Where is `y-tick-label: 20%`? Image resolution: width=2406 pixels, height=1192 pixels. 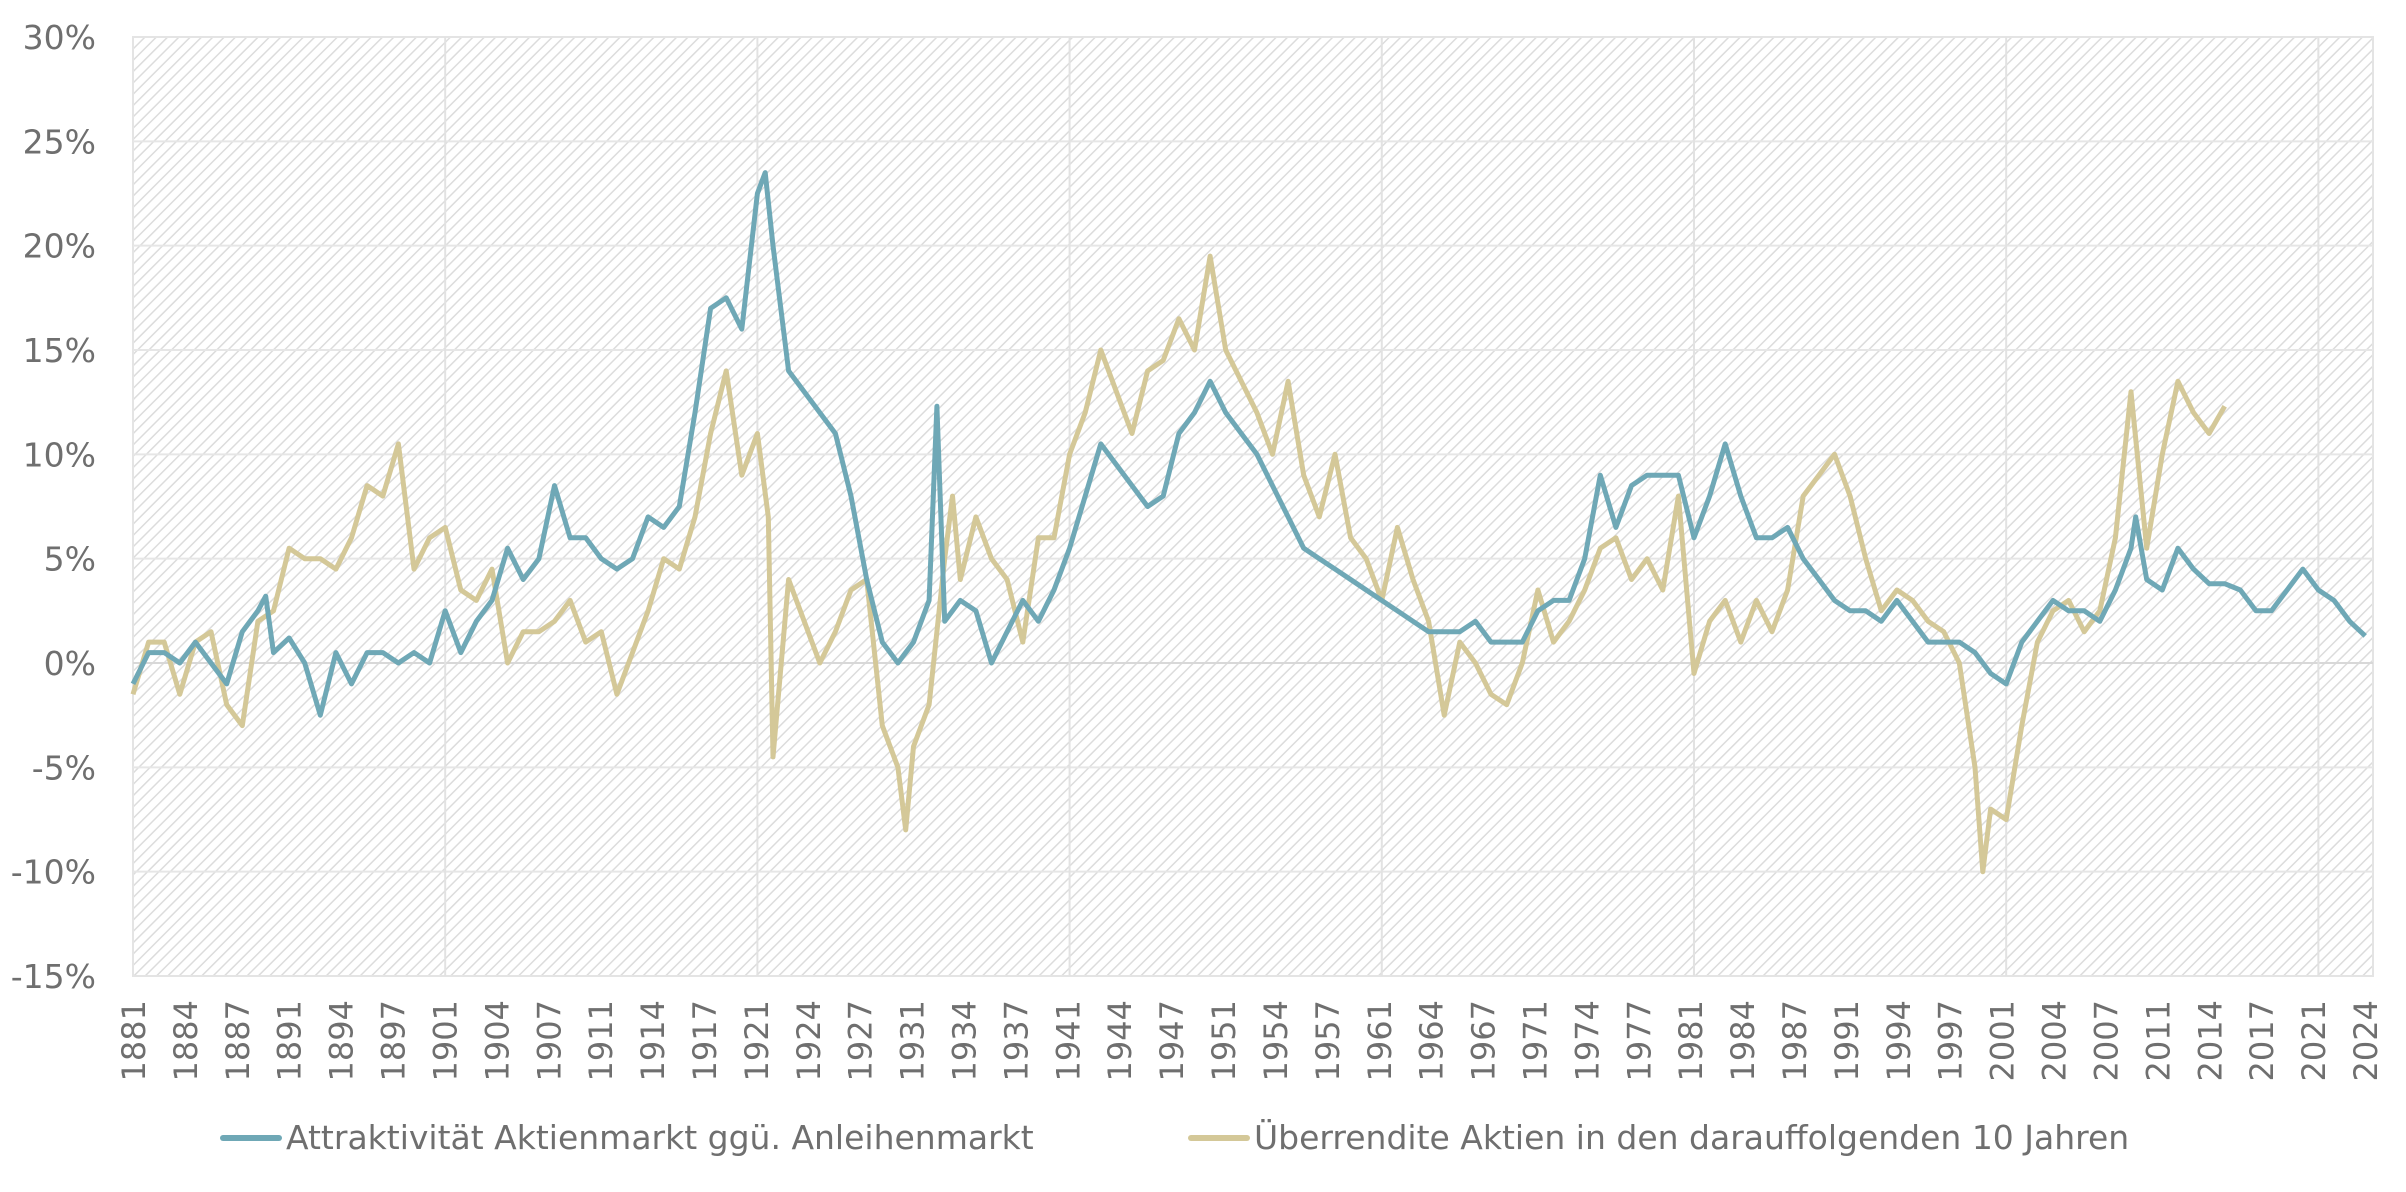 y-tick-label: 20% is located at coordinates (59, 246).